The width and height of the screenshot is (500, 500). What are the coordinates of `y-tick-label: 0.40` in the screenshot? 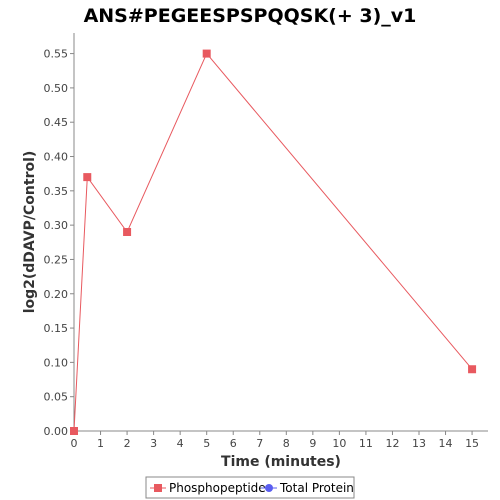 It's located at (56, 157).